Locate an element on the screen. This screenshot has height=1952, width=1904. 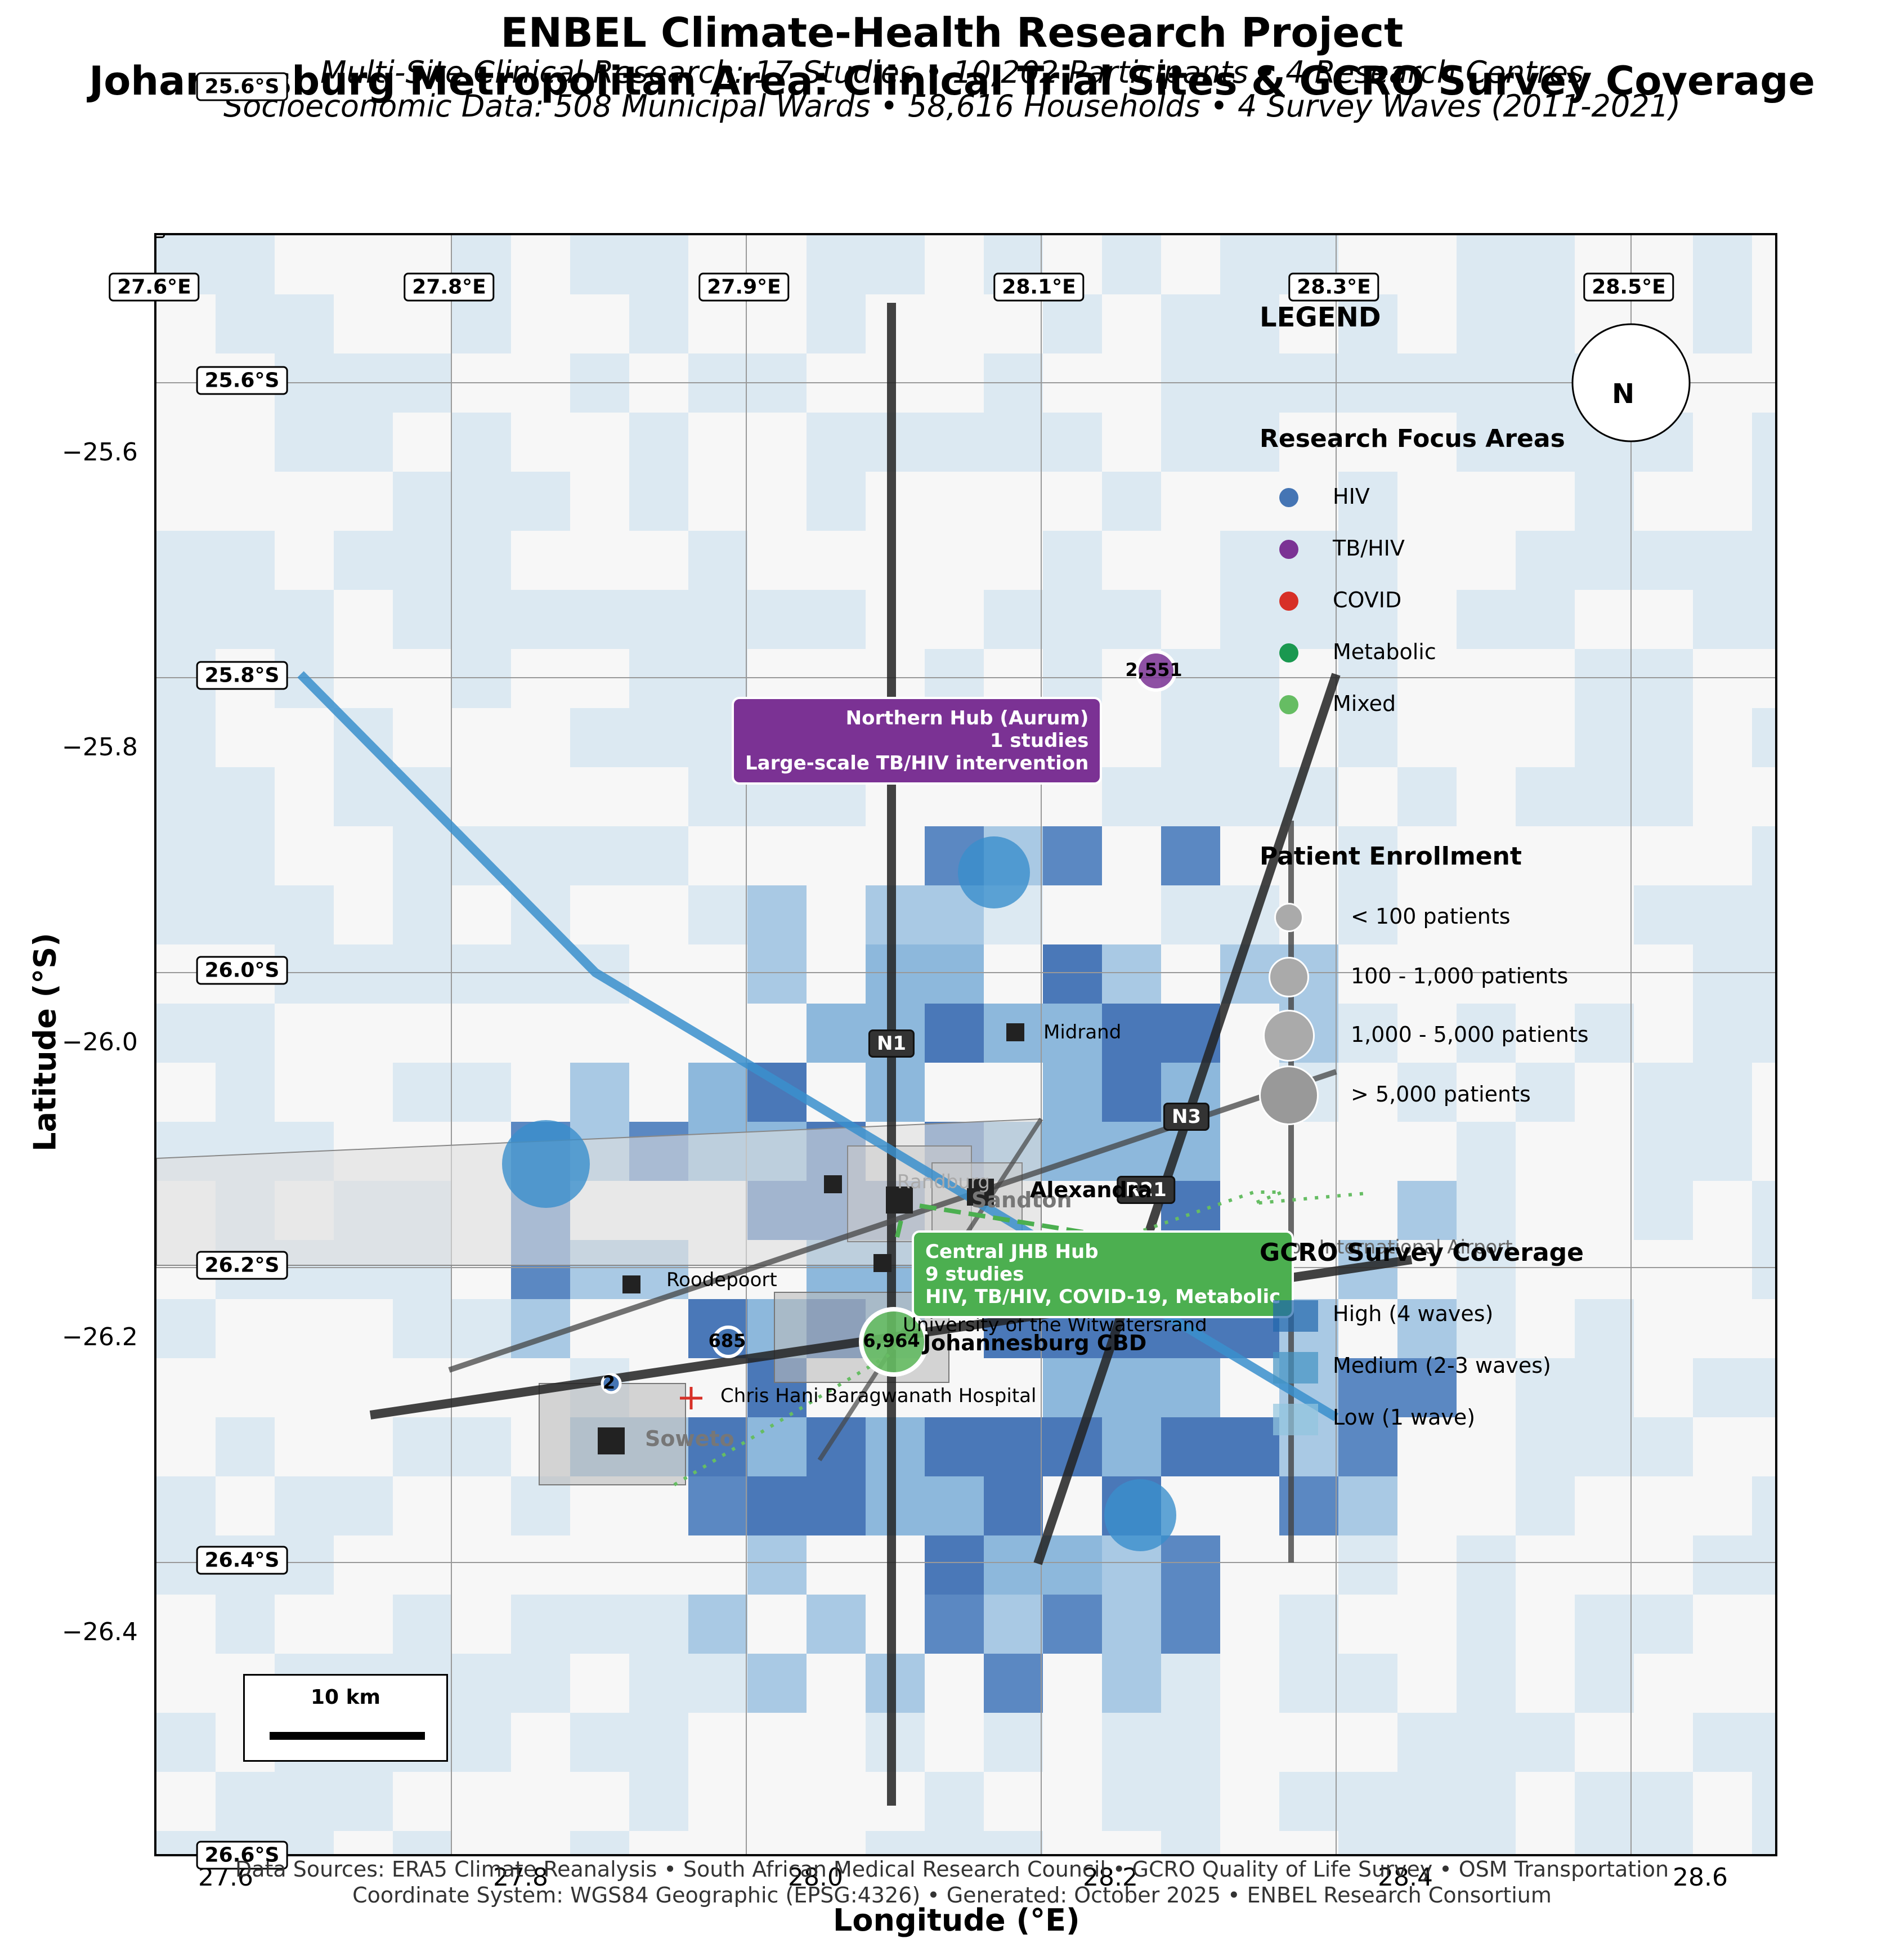
place-cbd: Johannesburg CBD is located at coordinates (1035, 1343).